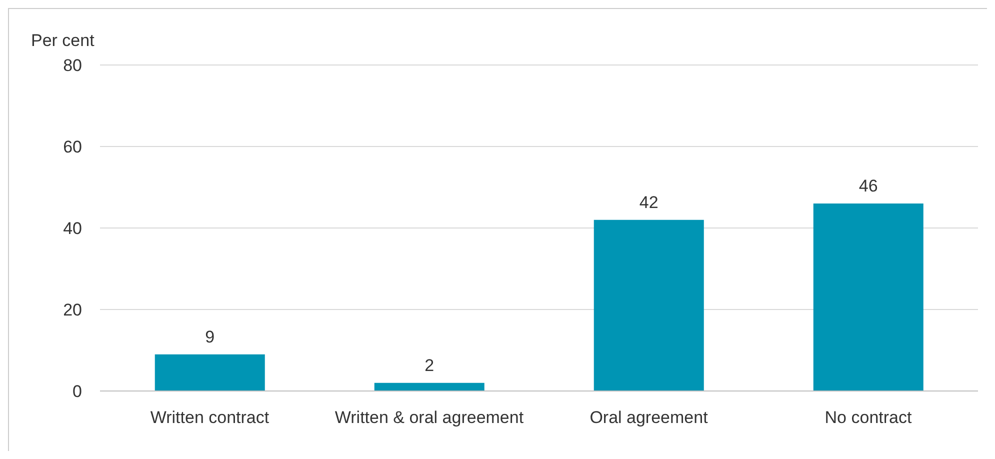  What do you see at coordinates (868, 186) in the screenshot?
I see `data-label: 46` at bounding box center [868, 186].